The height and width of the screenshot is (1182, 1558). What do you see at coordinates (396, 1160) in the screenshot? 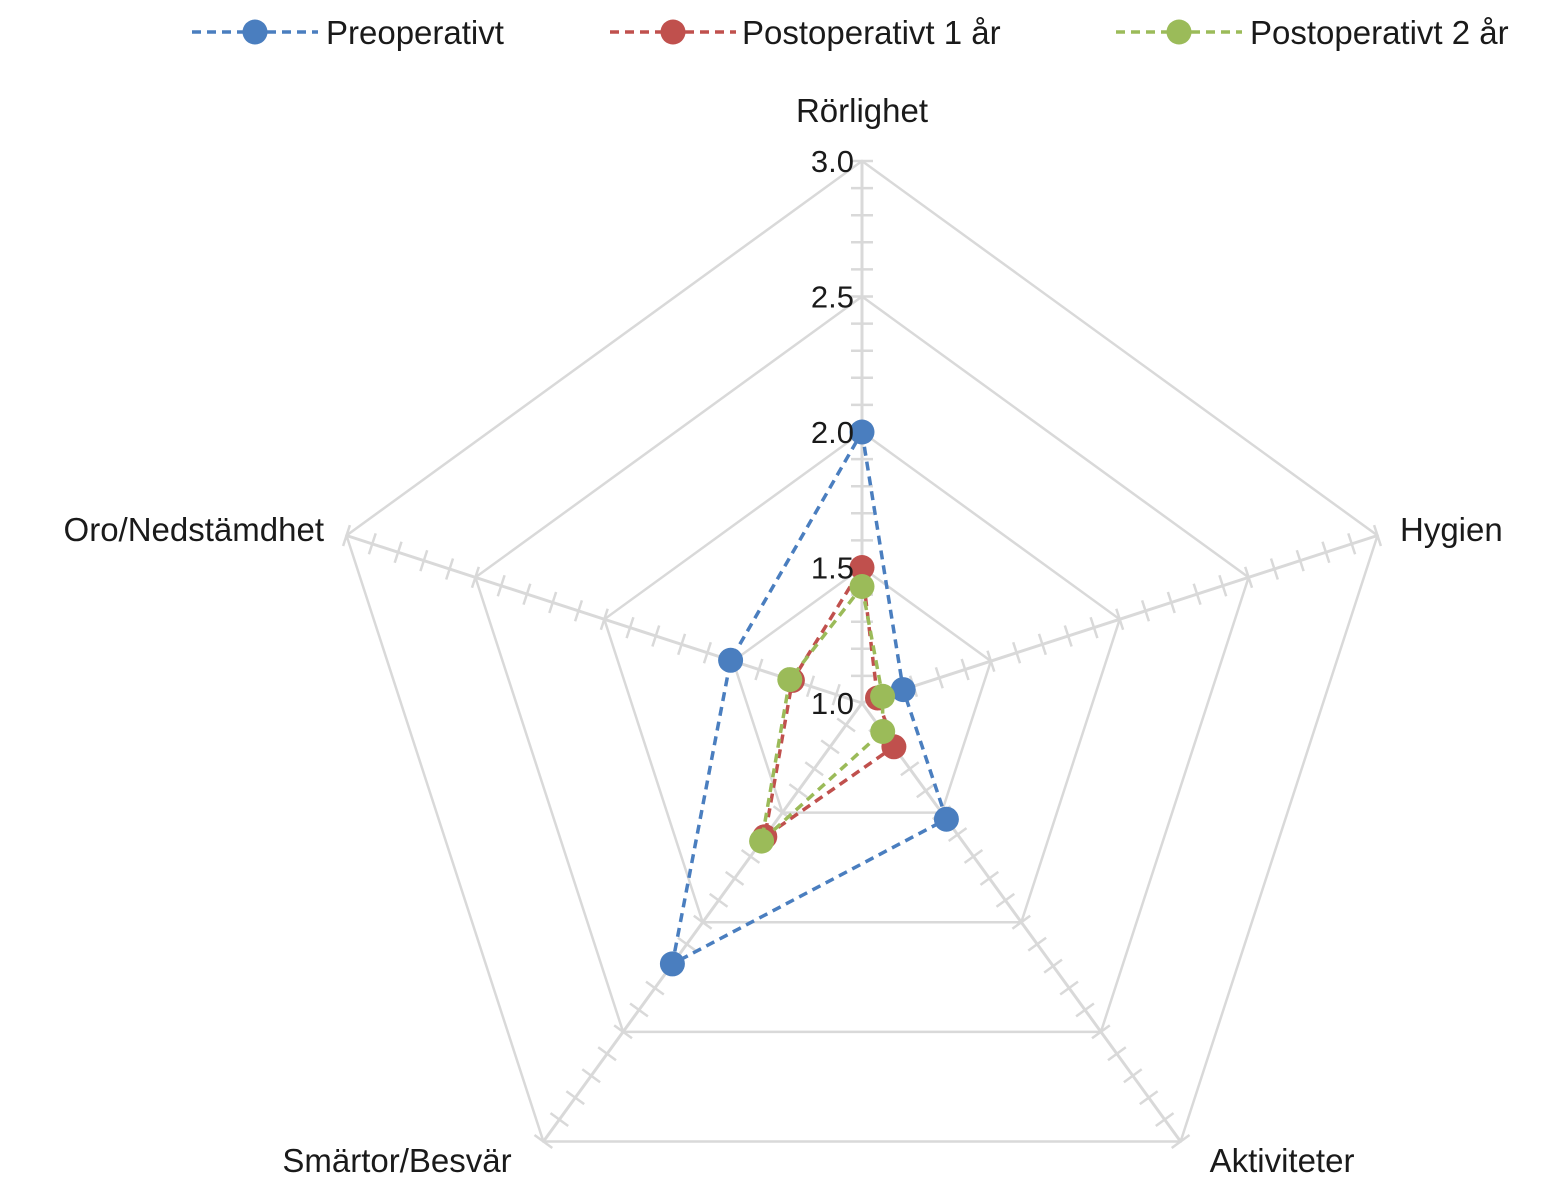
I see `axis-label-3: Smärtor/Besvär` at bounding box center [396, 1160].